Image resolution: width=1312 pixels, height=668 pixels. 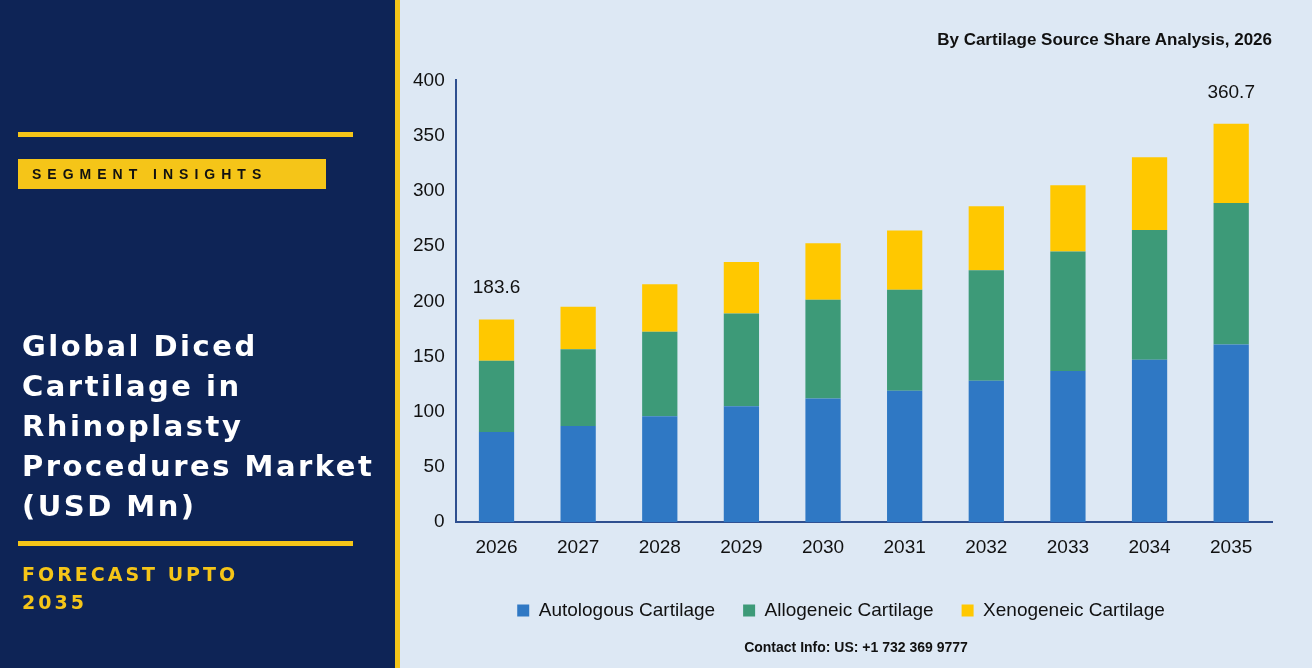 What do you see at coordinates (429, 300) in the screenshot?
I see `y-tick-label: 200` at bounding box center [429, 300].